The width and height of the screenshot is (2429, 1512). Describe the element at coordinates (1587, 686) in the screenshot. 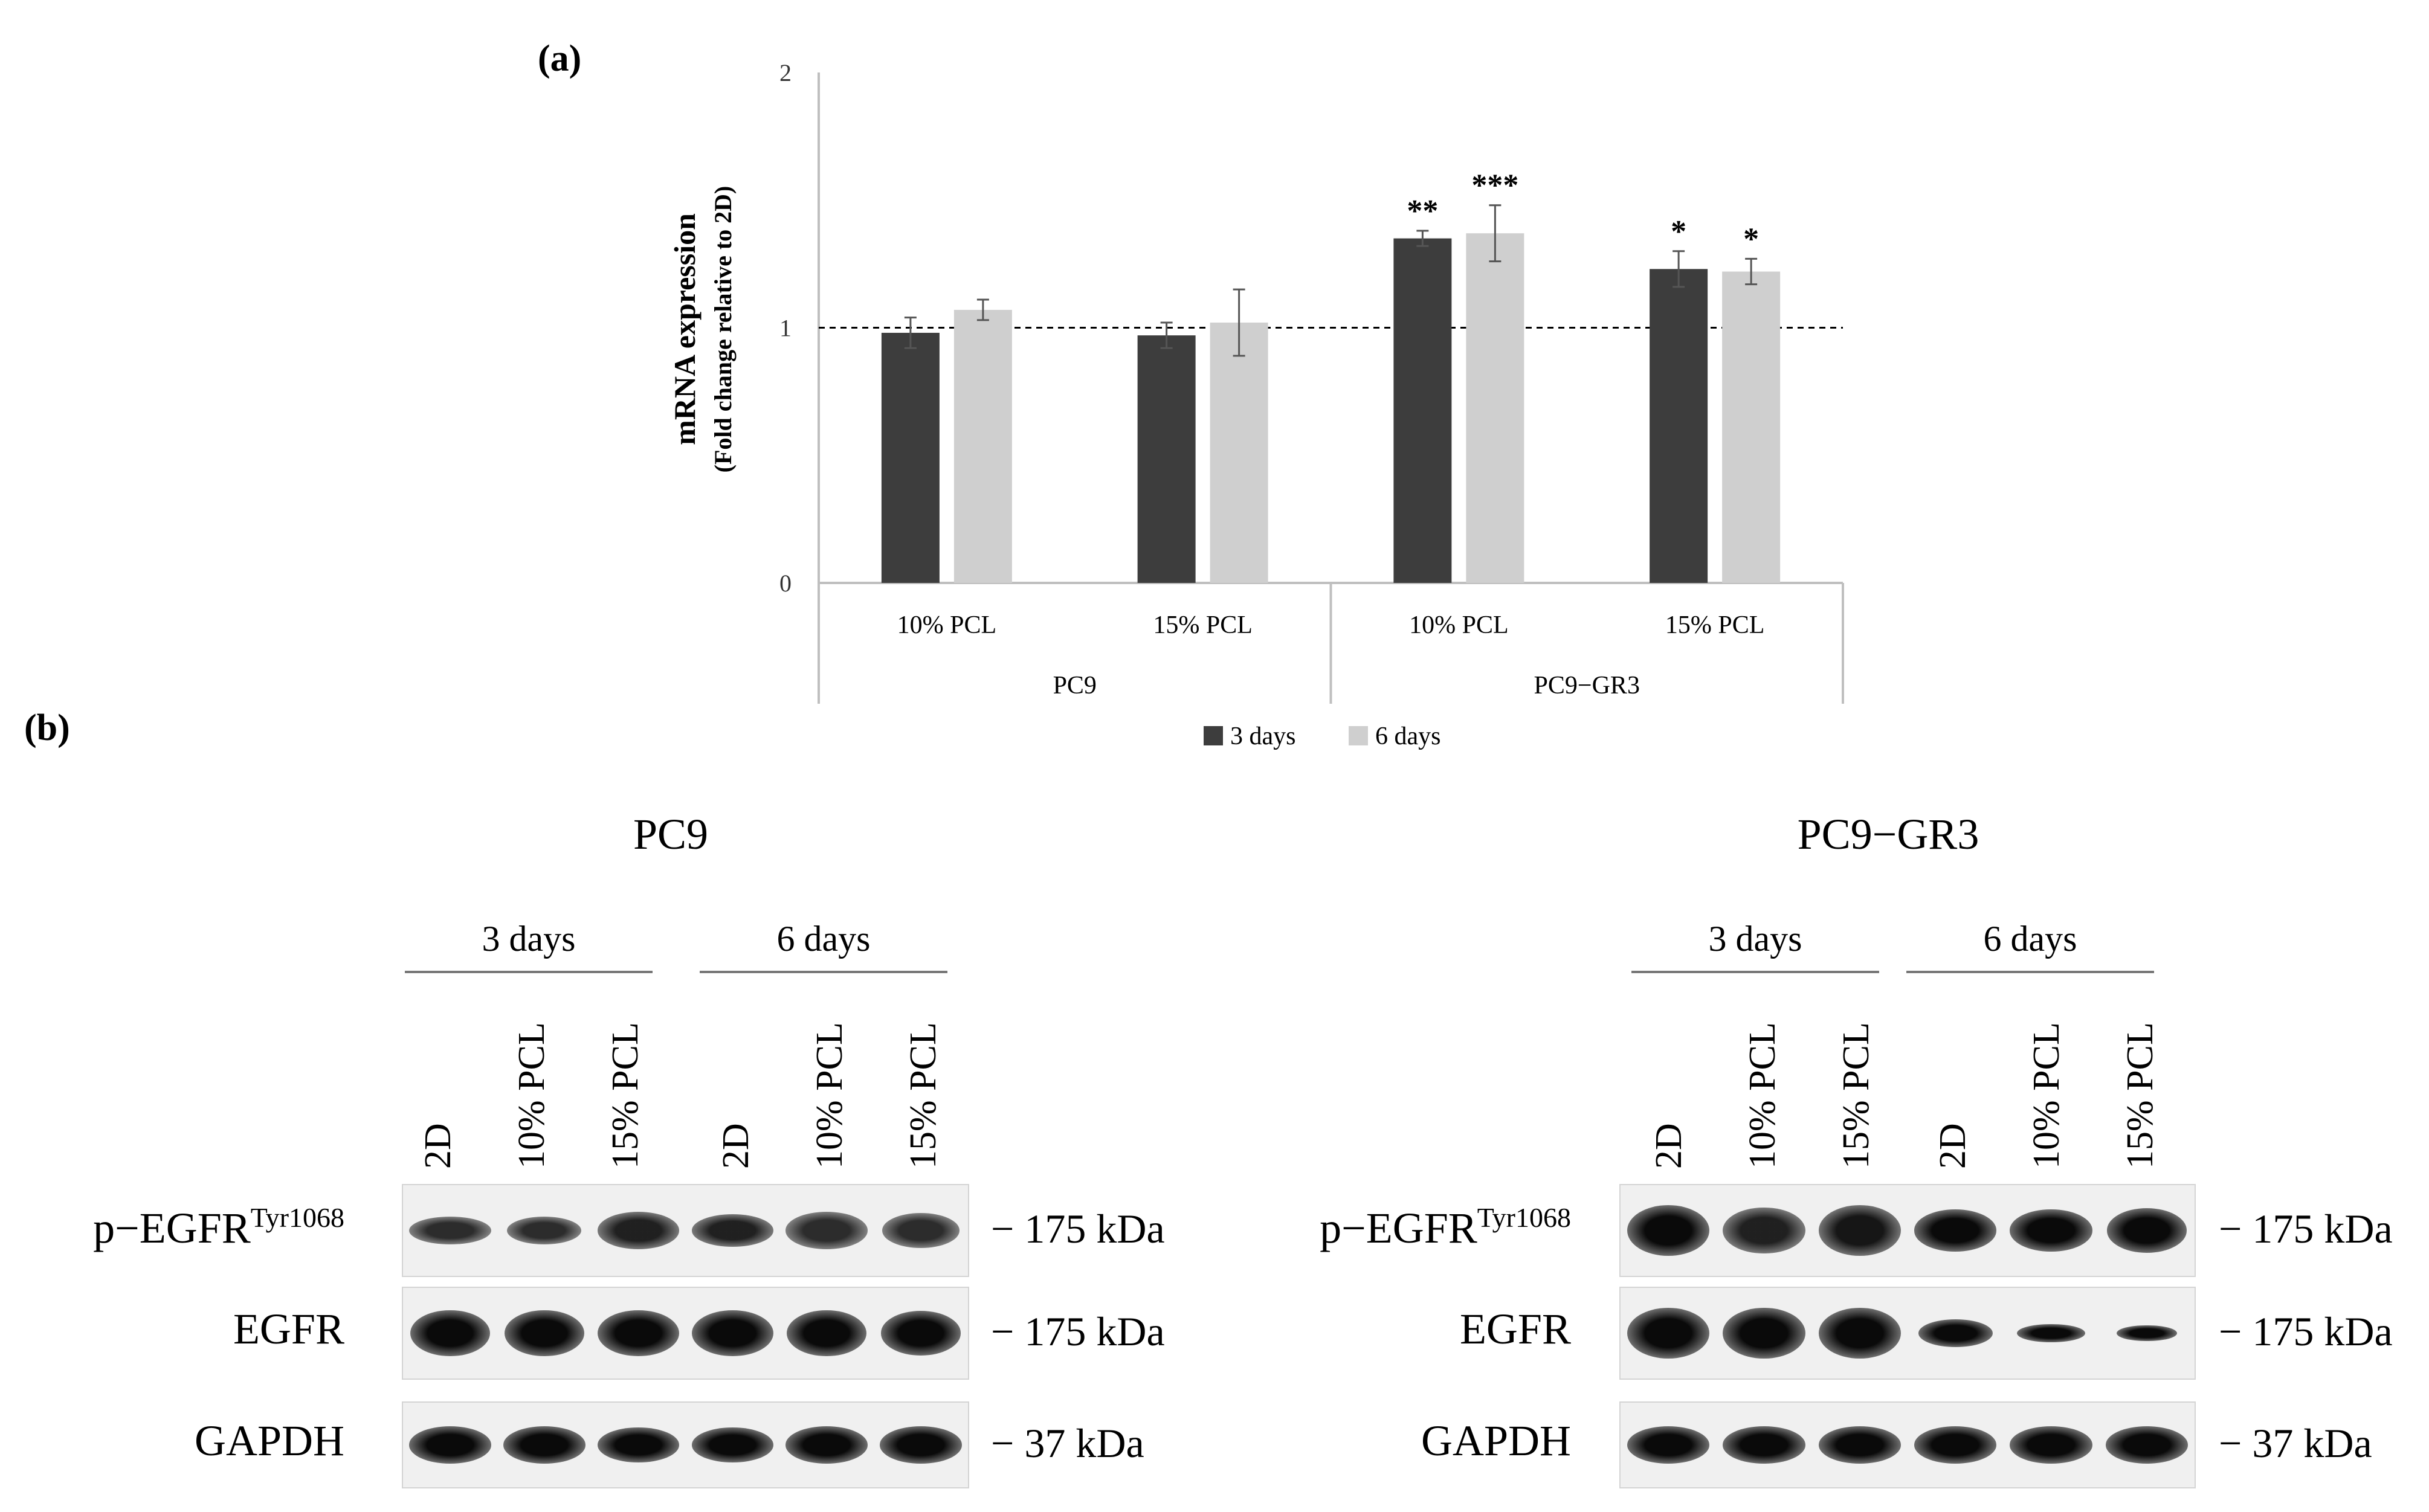

I see `x-group-label: PC9−GR3` at that location.